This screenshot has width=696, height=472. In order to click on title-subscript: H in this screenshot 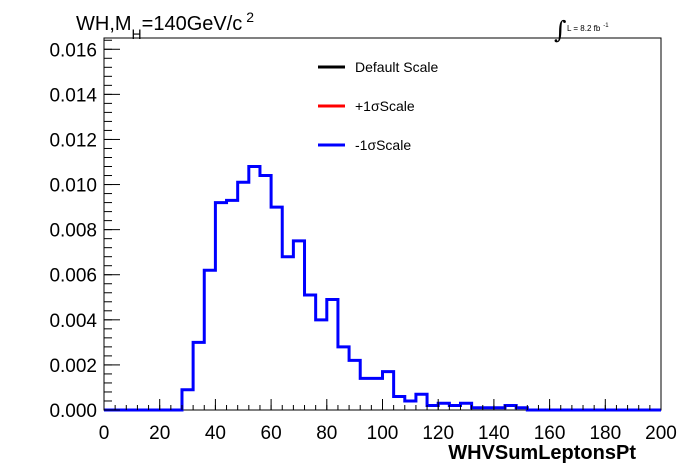, I will do `click(137, 34)`.